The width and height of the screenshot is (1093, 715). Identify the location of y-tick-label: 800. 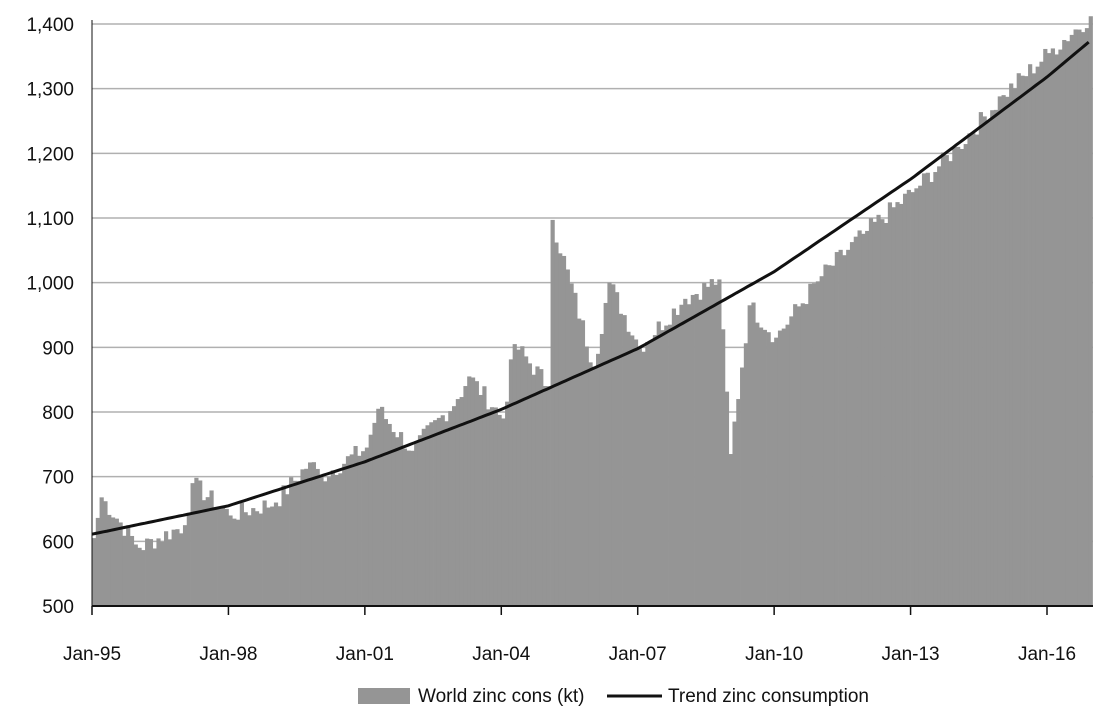
(58, 413).